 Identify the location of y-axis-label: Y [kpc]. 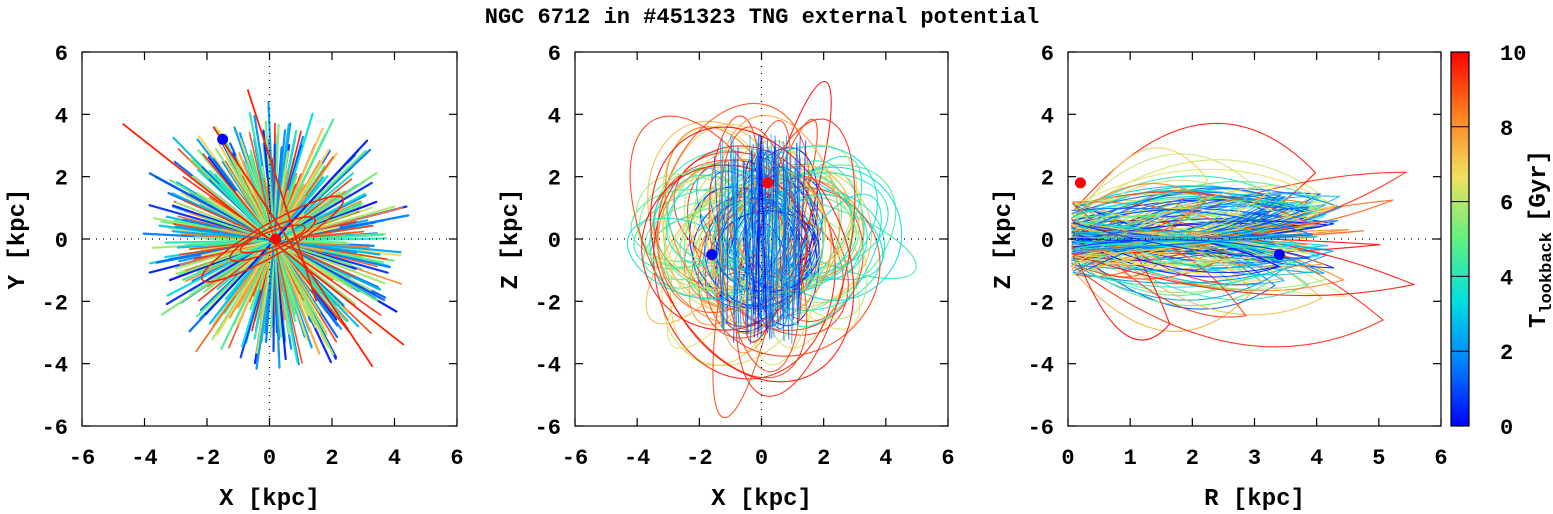
(18, 239).